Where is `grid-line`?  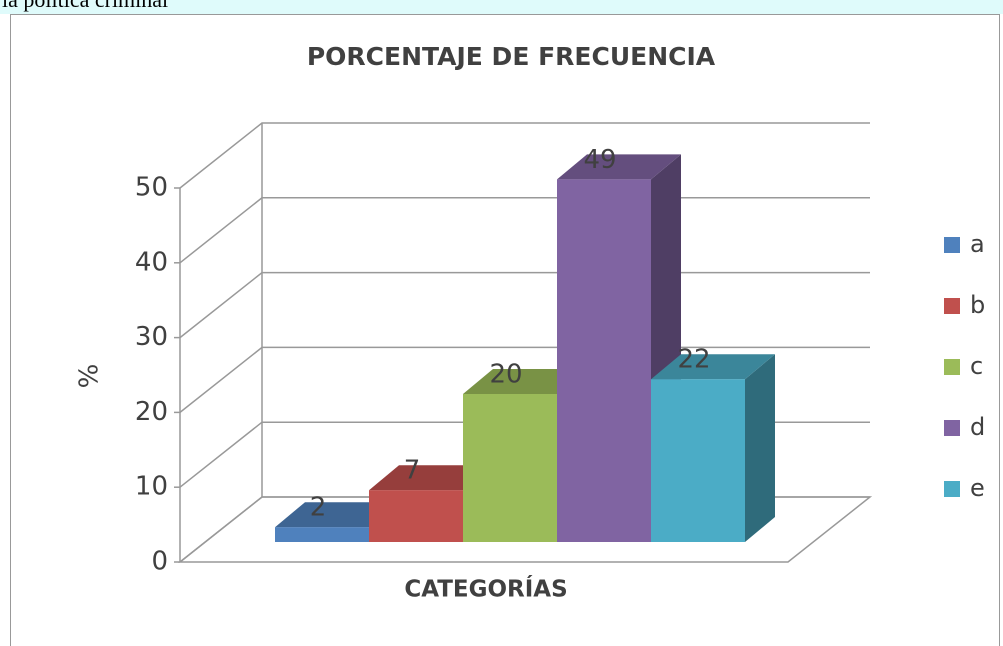
grid-line is located at coordinates (524, 155).